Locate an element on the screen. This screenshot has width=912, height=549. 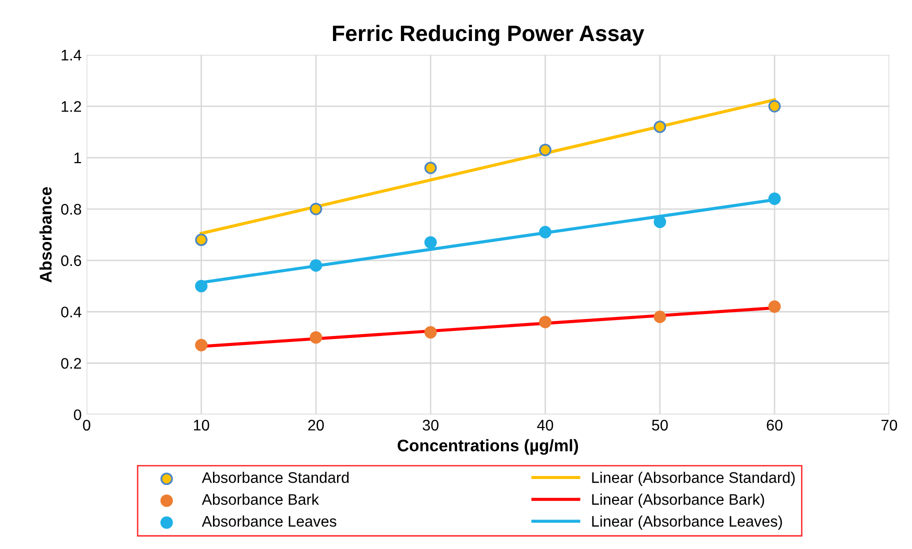
x-tick-label: 30 is located at coordinates (430, 425).